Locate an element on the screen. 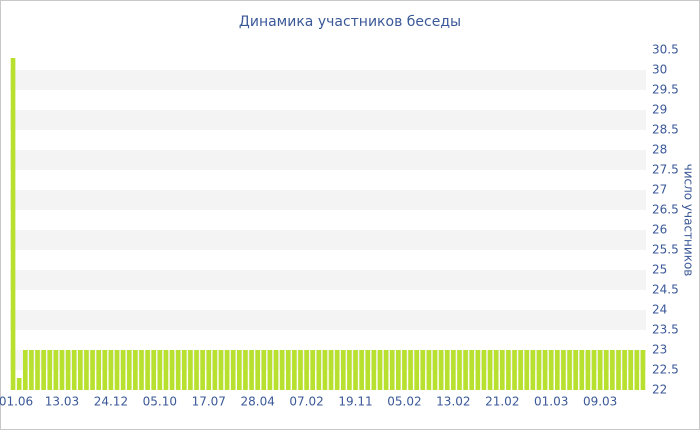 The height and width of the screenshot is (430, 700). y-tick-label: 24.5 is located at coordinates (665, 290).